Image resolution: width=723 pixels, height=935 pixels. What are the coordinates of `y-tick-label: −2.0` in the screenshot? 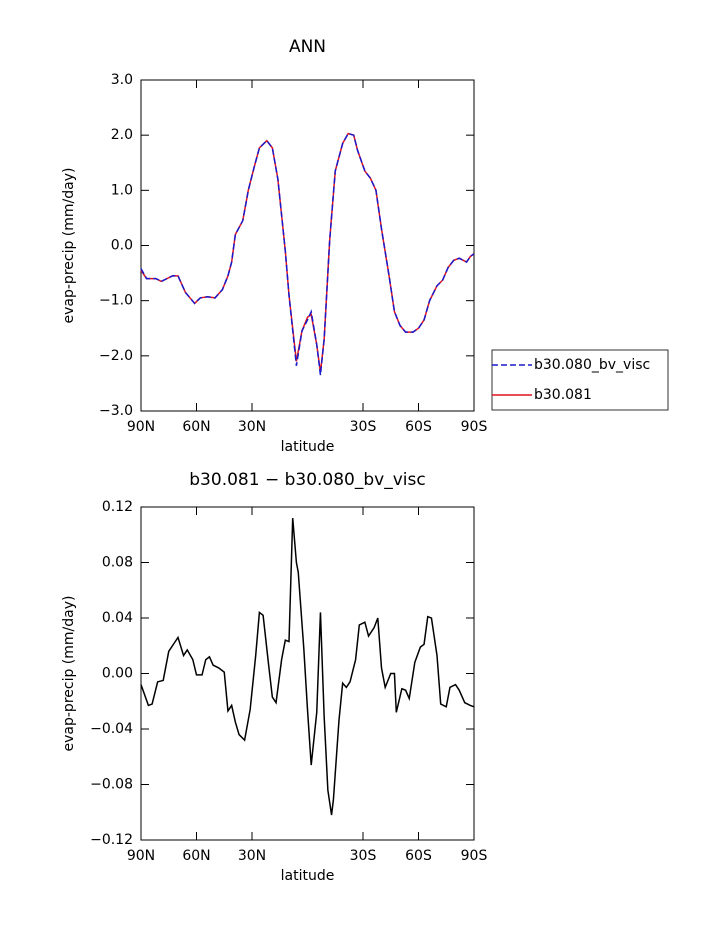 It's located at (116, 356).